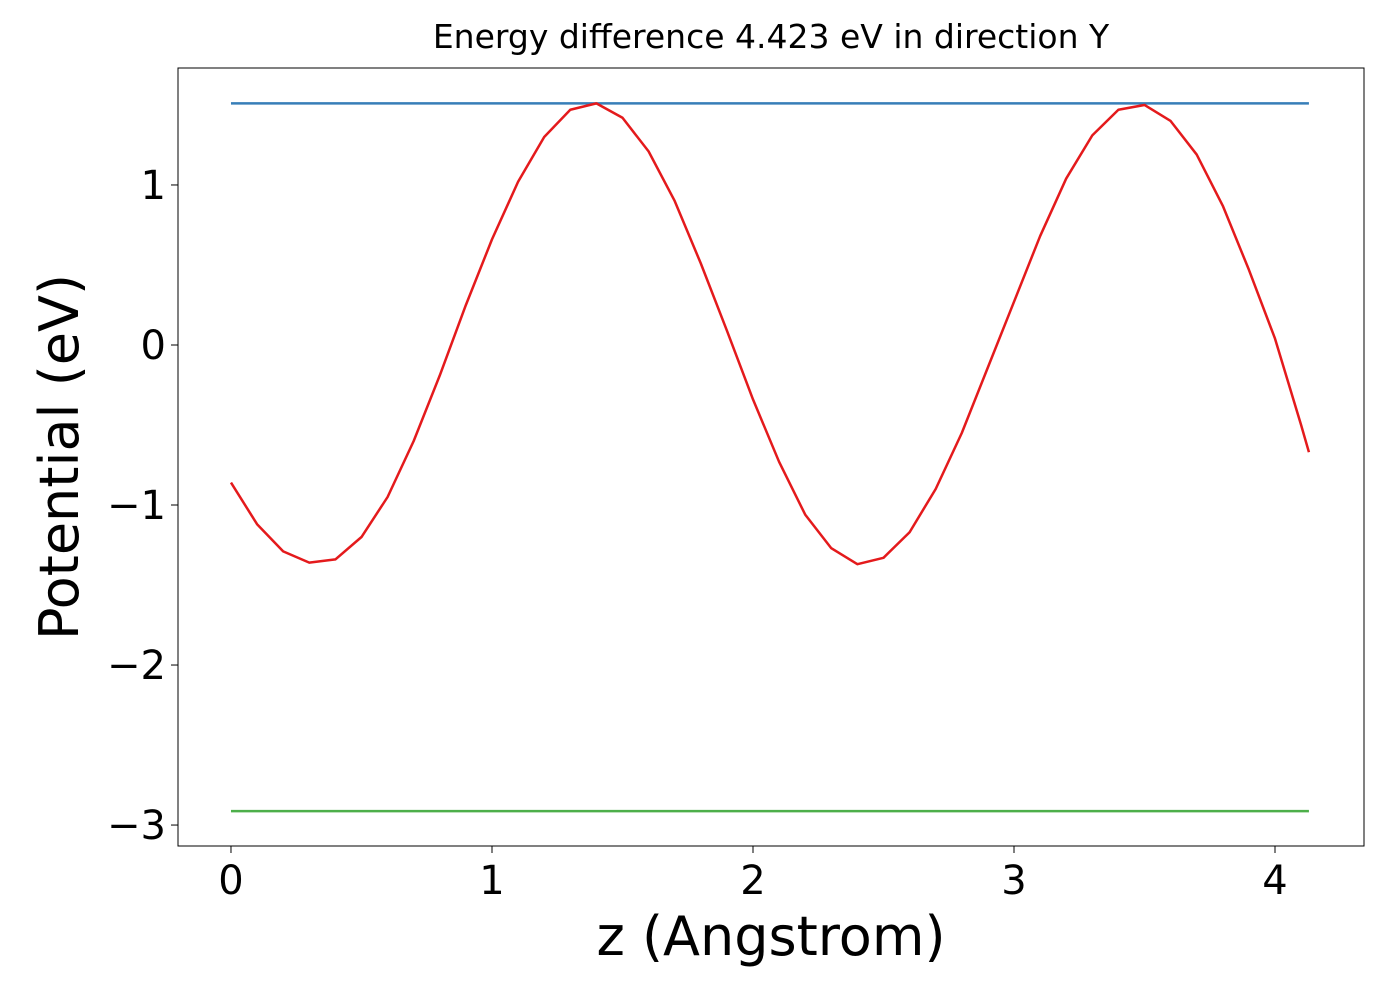  What do you see at coordinates (1013, 881) in the screenshot?
I see `x-tick-label: 3` at bounding box center [1013, 881].